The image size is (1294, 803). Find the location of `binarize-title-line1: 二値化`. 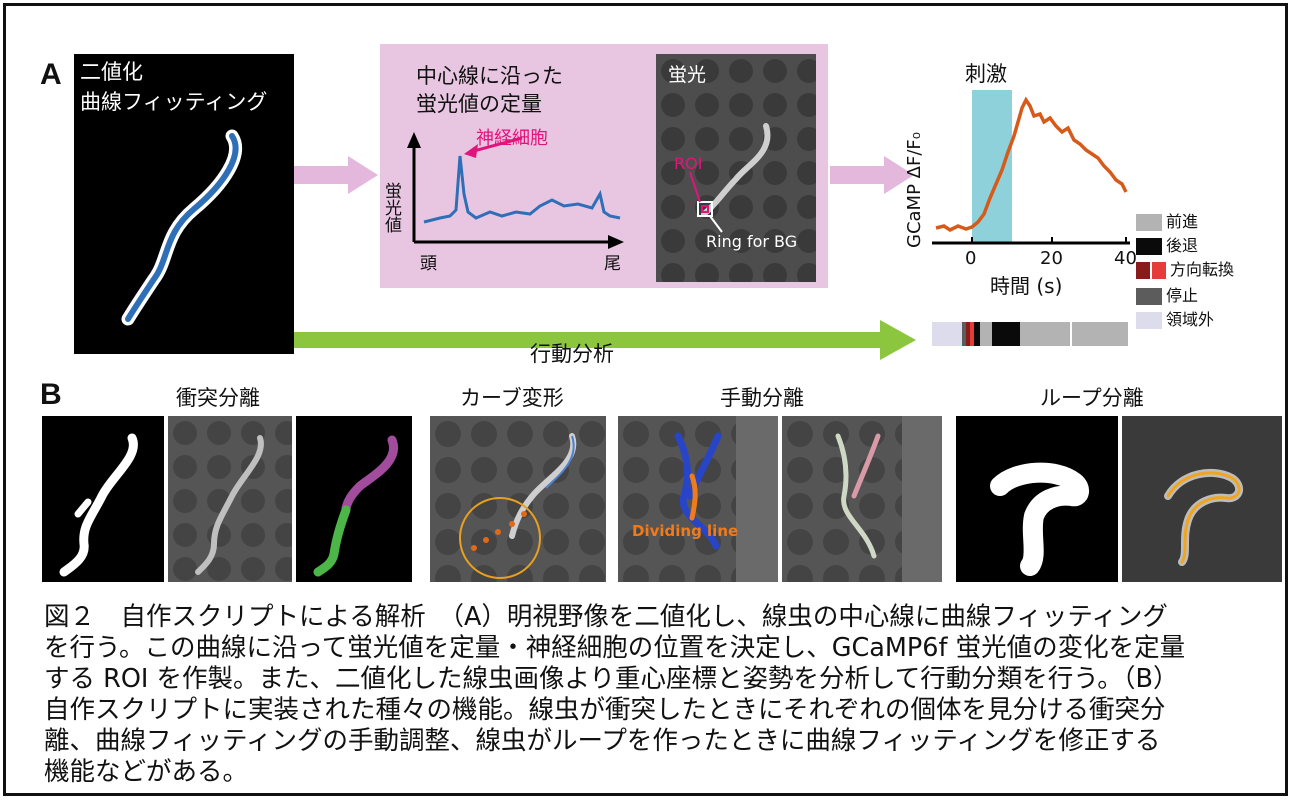

binarize-title-line1: 二値化 is located at coordinates (111, 72).